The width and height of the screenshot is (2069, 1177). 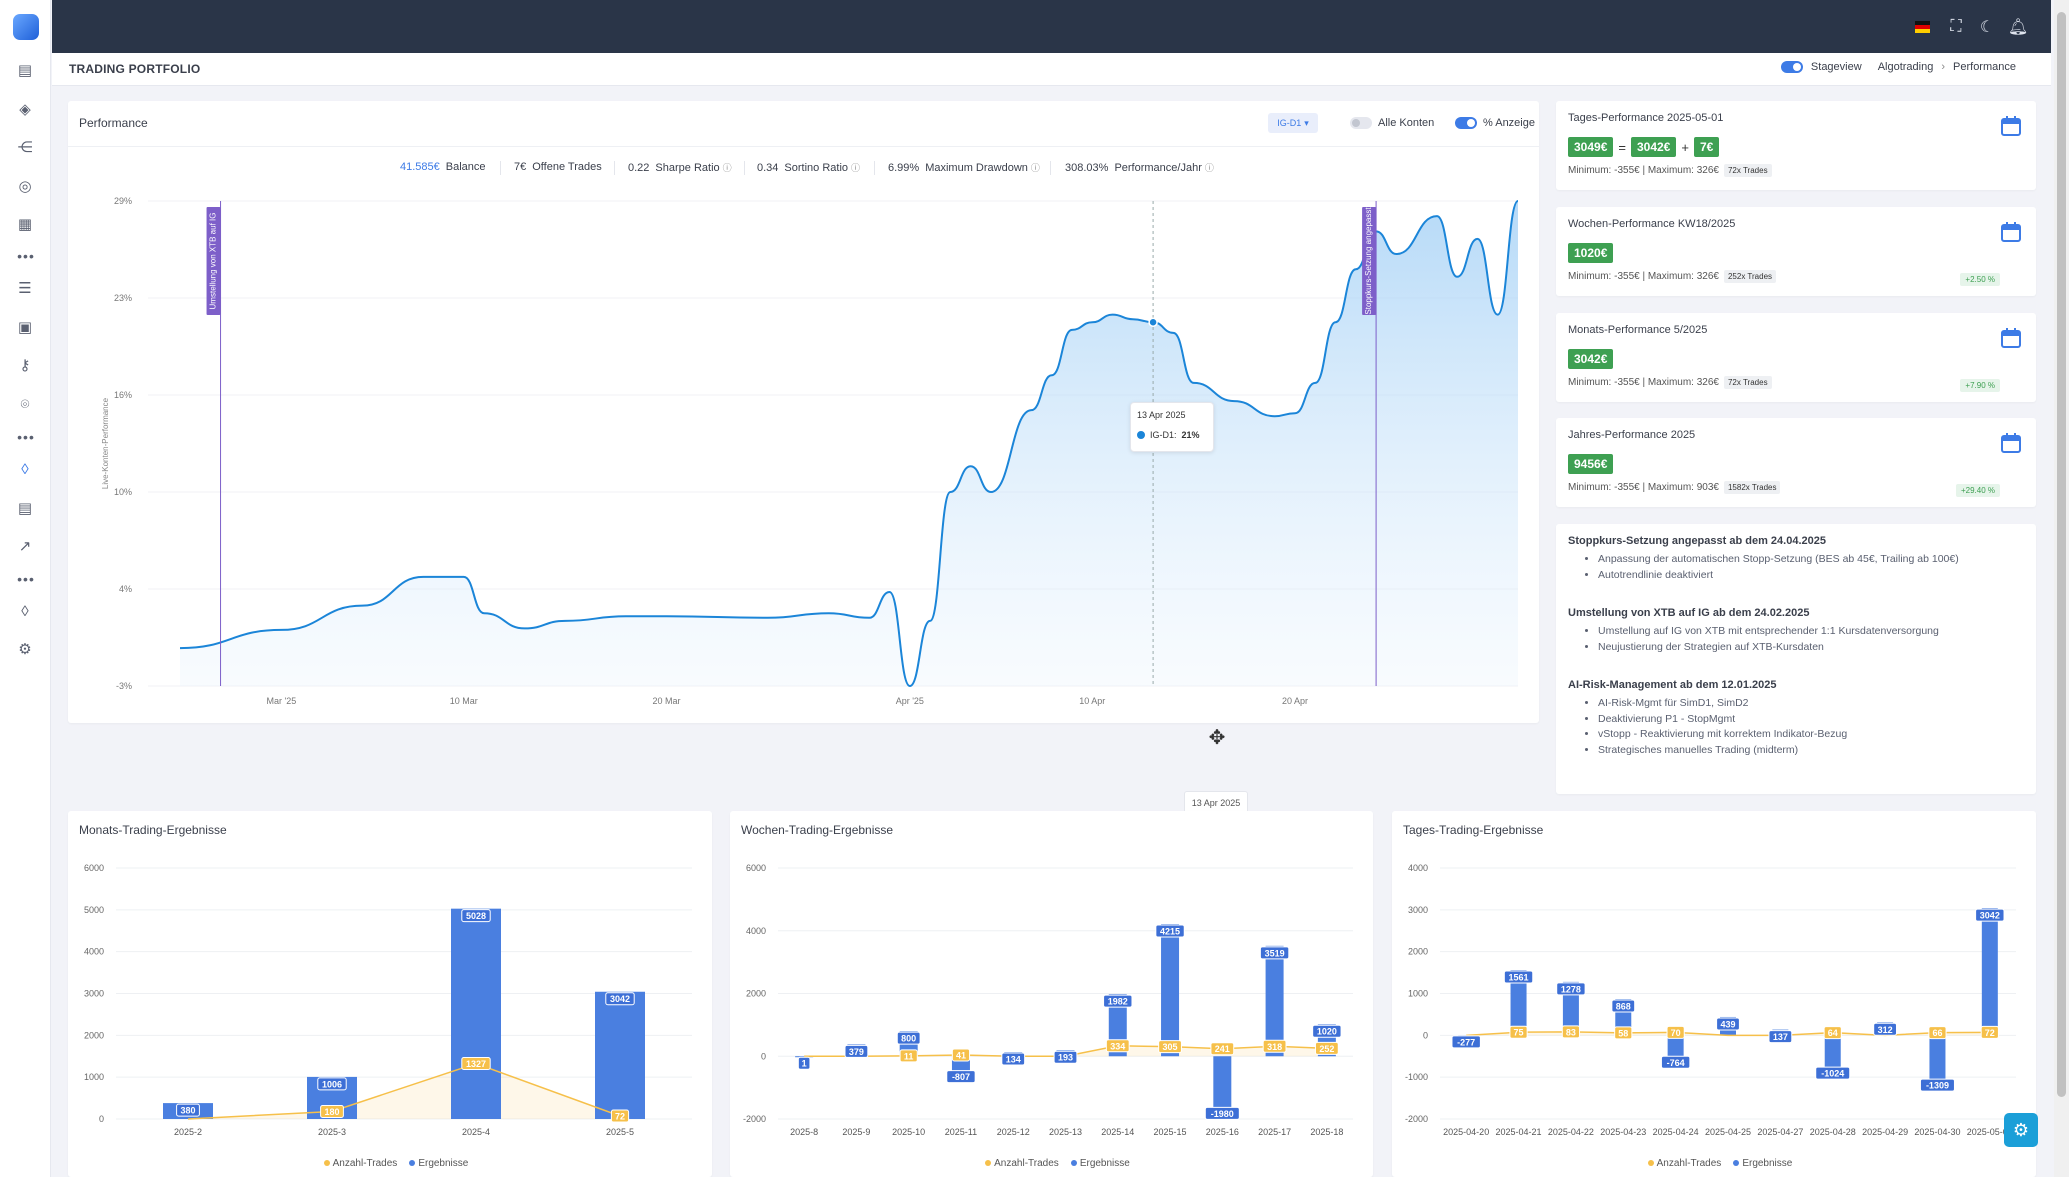 What do you see at coordinates (1990, 916) in the screenshot?
I see `result-label: 3042` at bounding box center [1990, 916].